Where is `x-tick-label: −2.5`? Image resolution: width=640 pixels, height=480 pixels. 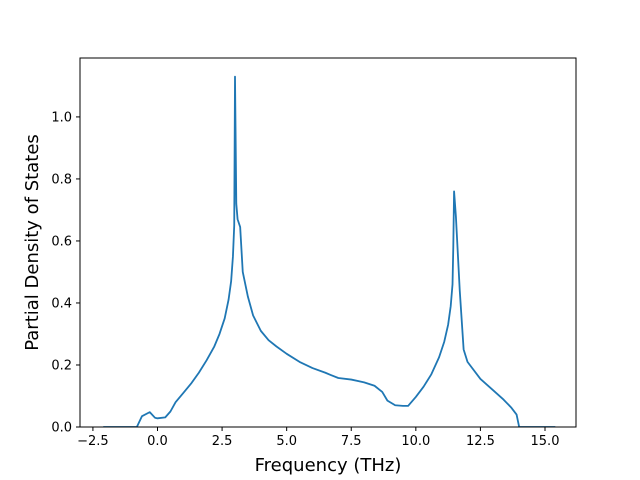 x-tick-label: −2.5 is located at coordinates (93, 441).